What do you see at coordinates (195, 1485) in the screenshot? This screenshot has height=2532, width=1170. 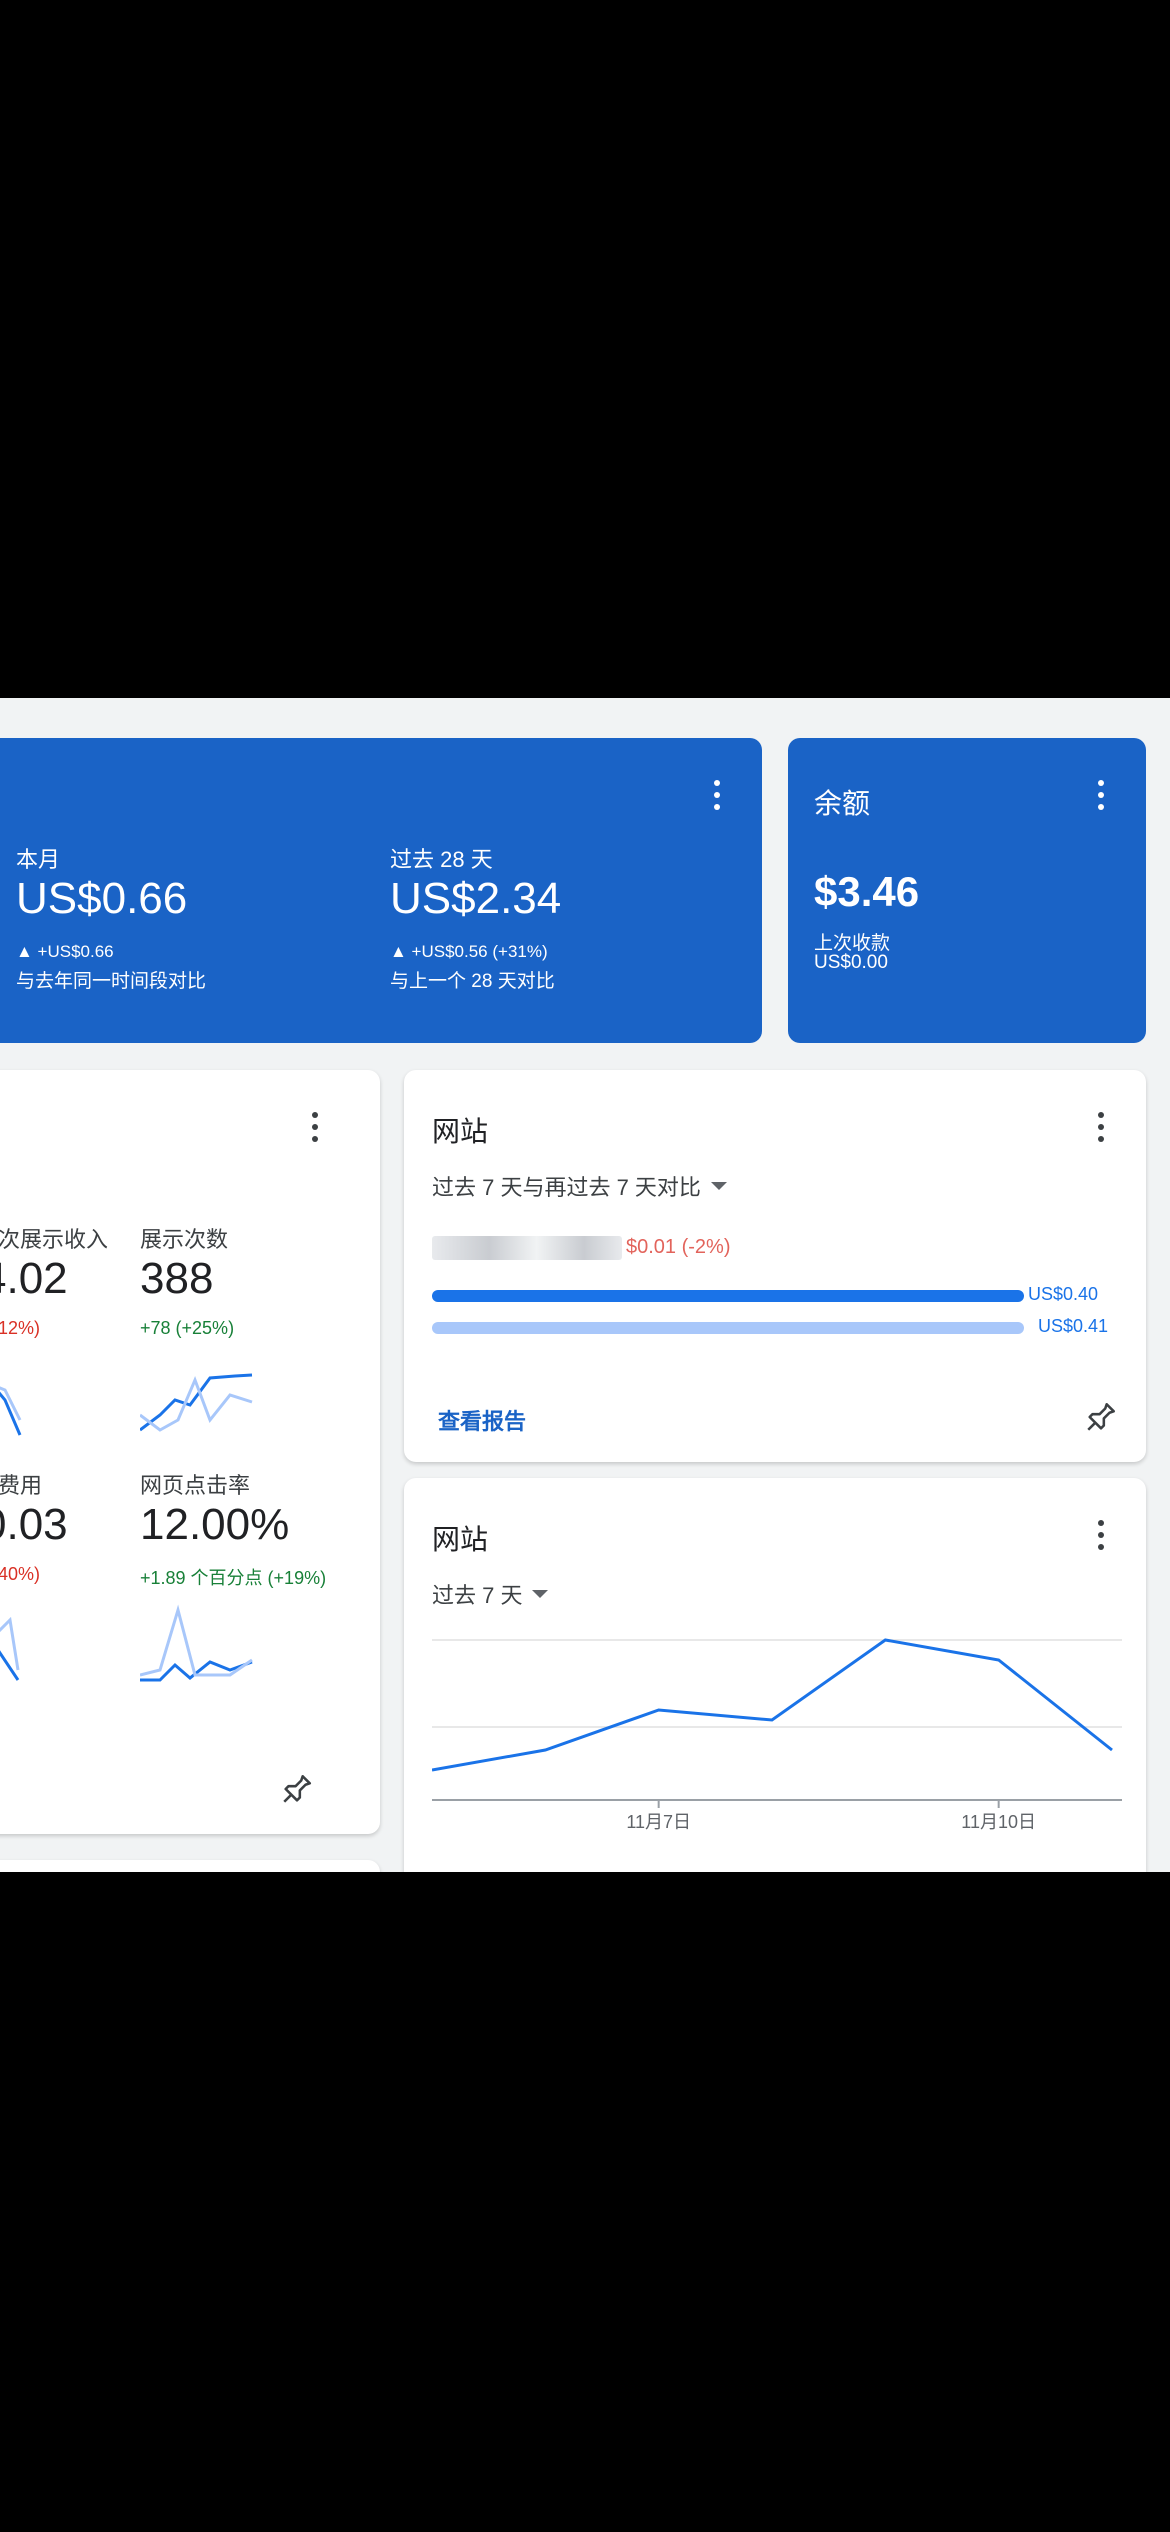 I see `ctr-label: 网页点击率` at bounding box center [195, 1485].